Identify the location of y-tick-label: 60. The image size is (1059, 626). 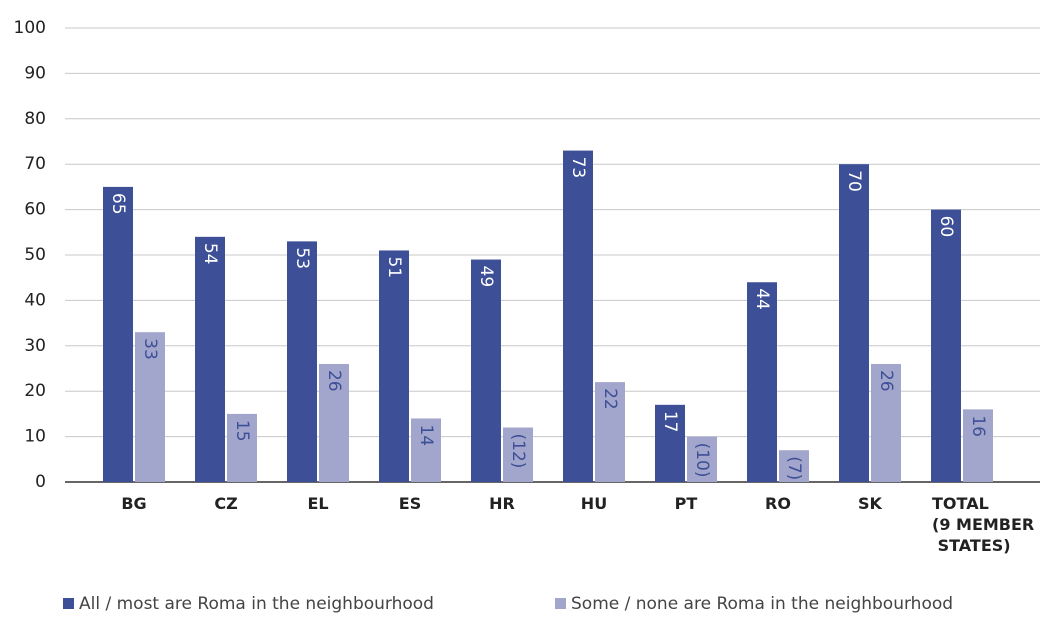
(35, 210).